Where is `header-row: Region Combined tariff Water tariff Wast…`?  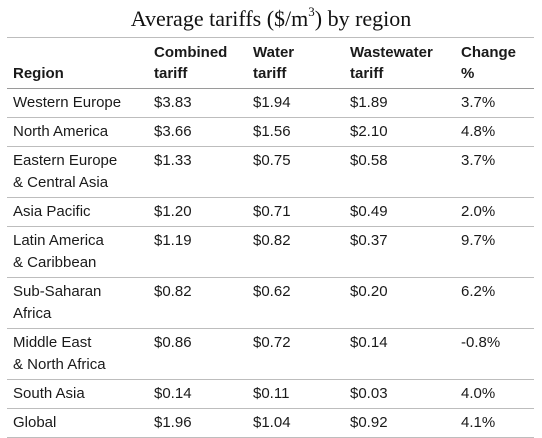 header-row: Region Combined tariff Water tariff Wast… is located at coordinates (270, 63).